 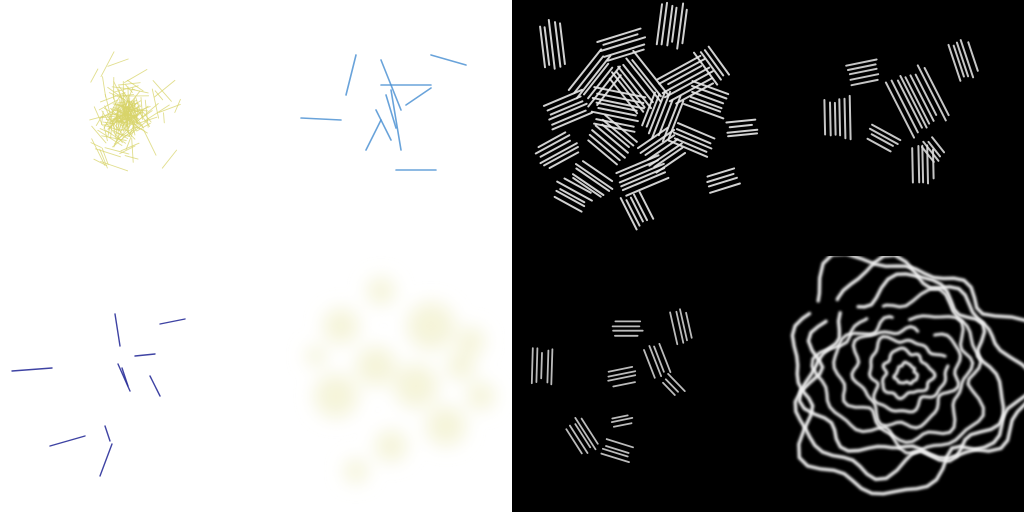 I want to click on sparse-hatch-groups-tile, so click(x=896, y=128).